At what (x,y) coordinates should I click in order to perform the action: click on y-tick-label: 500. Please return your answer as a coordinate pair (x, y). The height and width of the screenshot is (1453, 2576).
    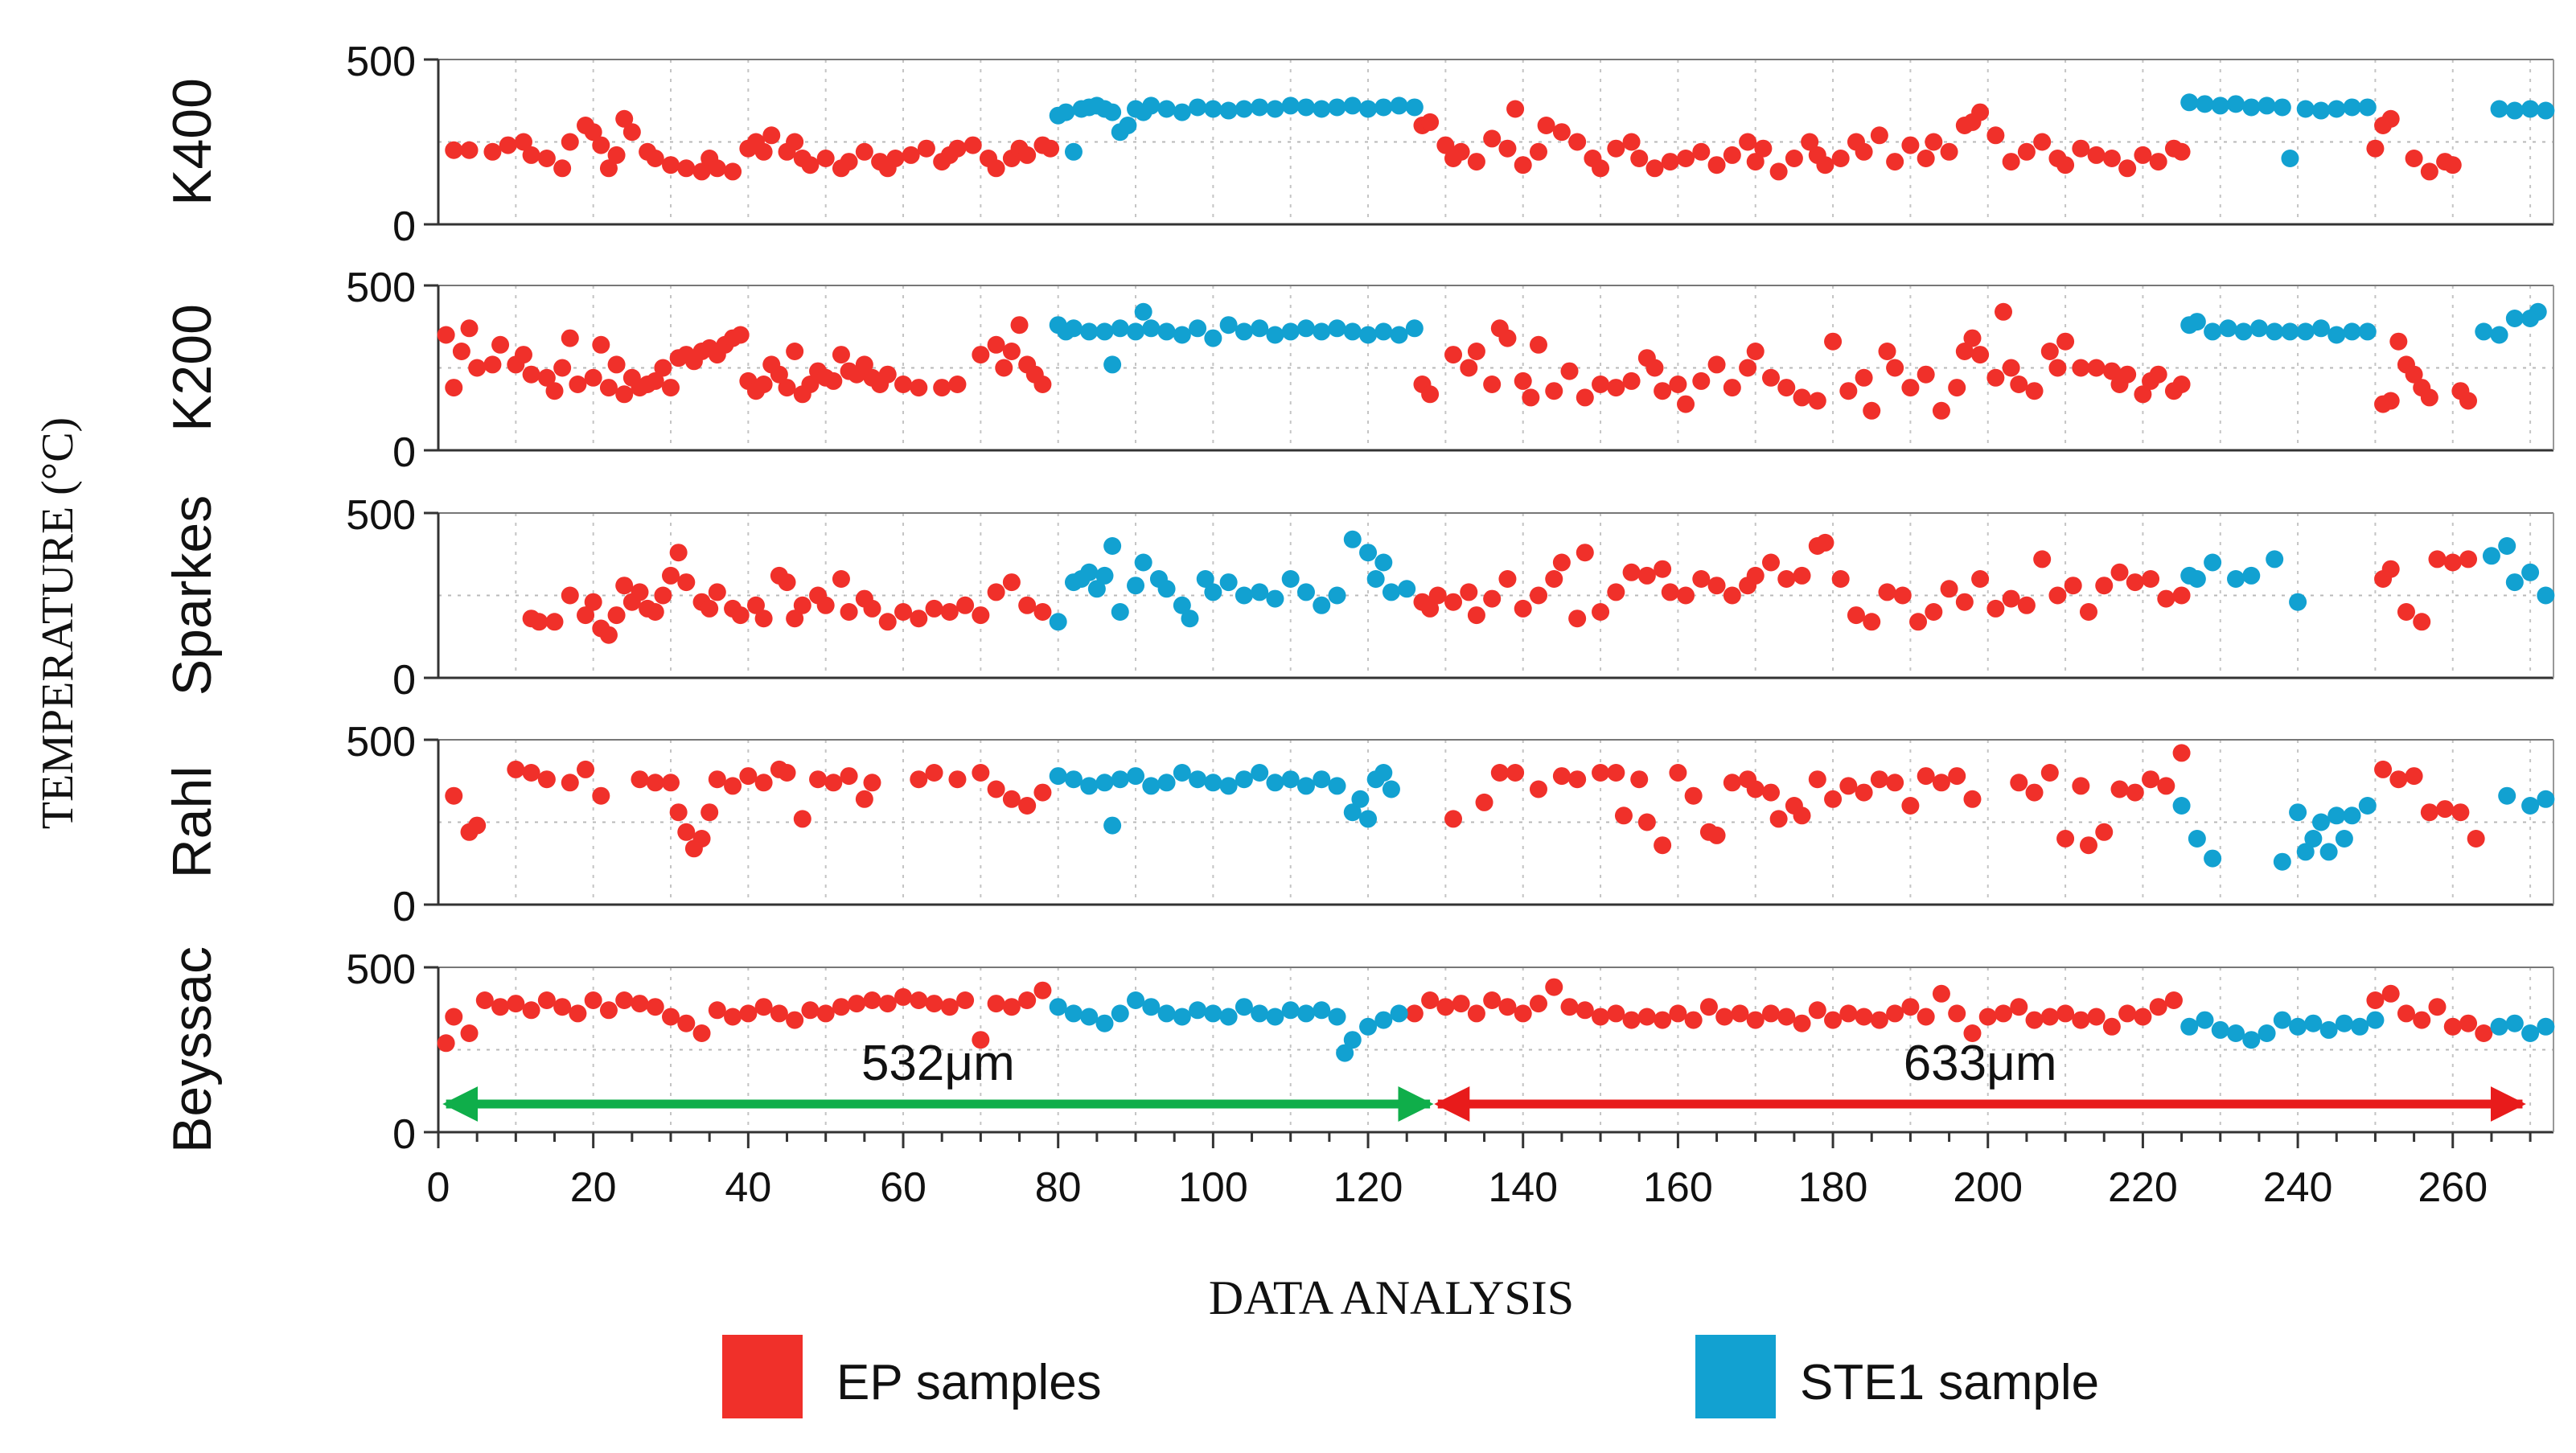
    Looking at the image, I should click on (381, 288).